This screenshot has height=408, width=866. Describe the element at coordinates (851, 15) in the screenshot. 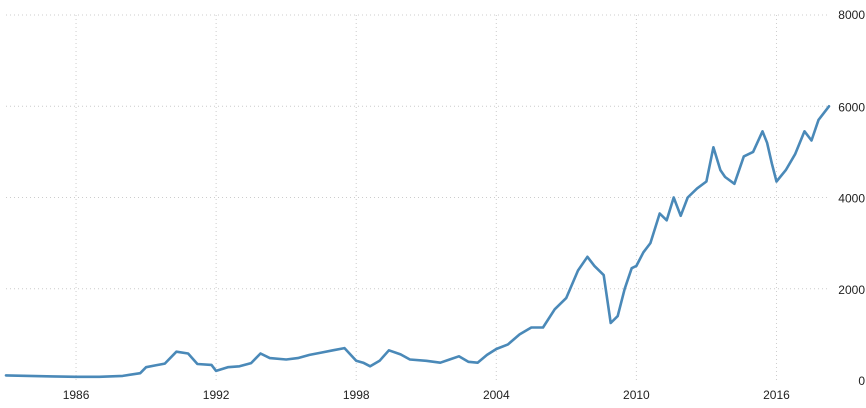

I see `y-tick-label: 8000` at that location.